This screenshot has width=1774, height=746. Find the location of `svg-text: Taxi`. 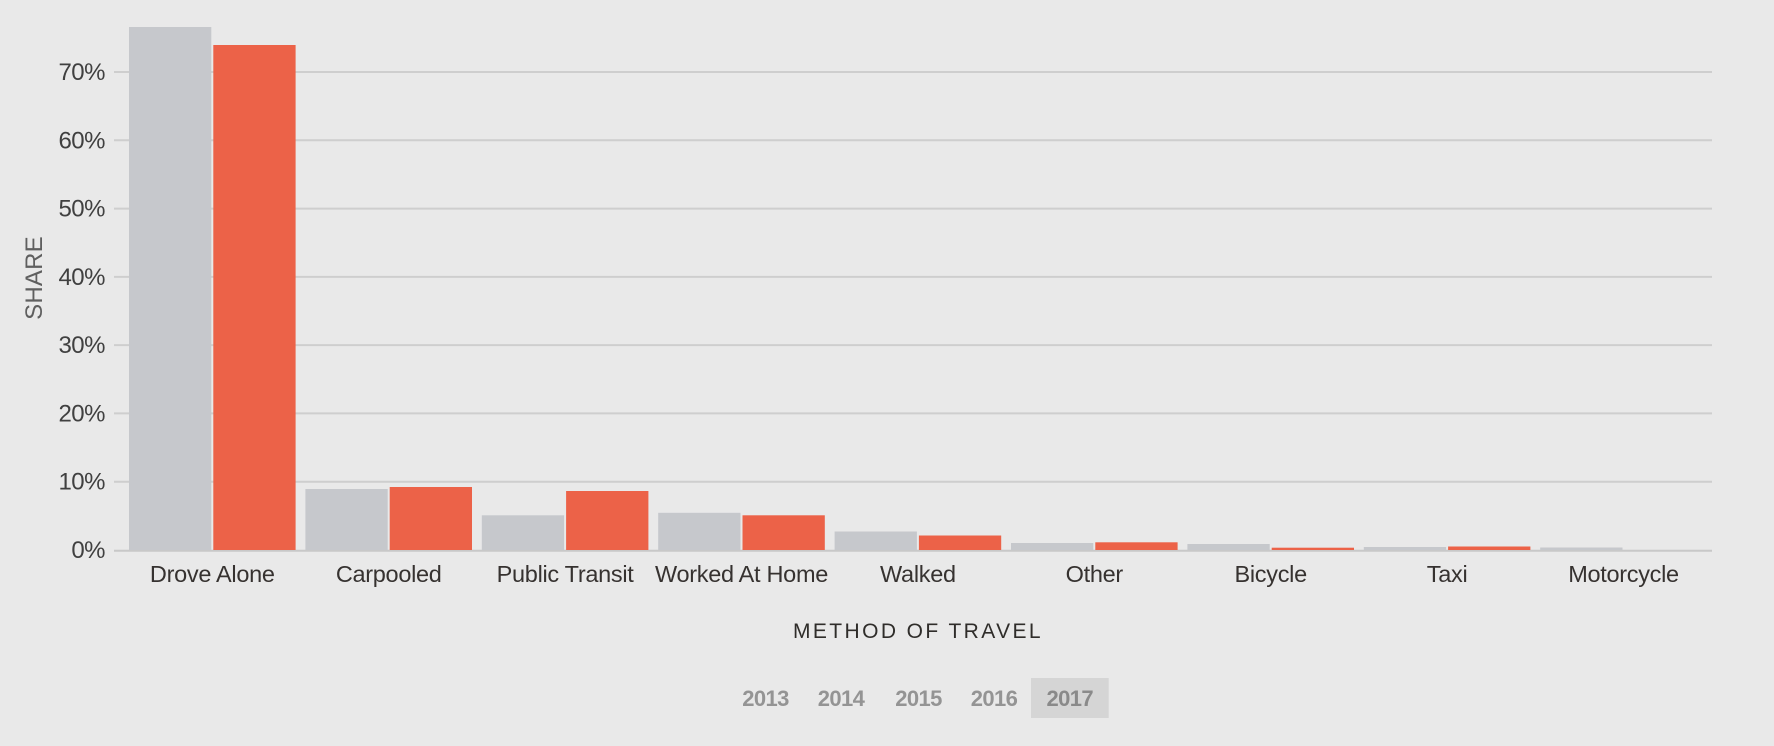

svg-text: Taxi is located at coordinates (1447, 574).